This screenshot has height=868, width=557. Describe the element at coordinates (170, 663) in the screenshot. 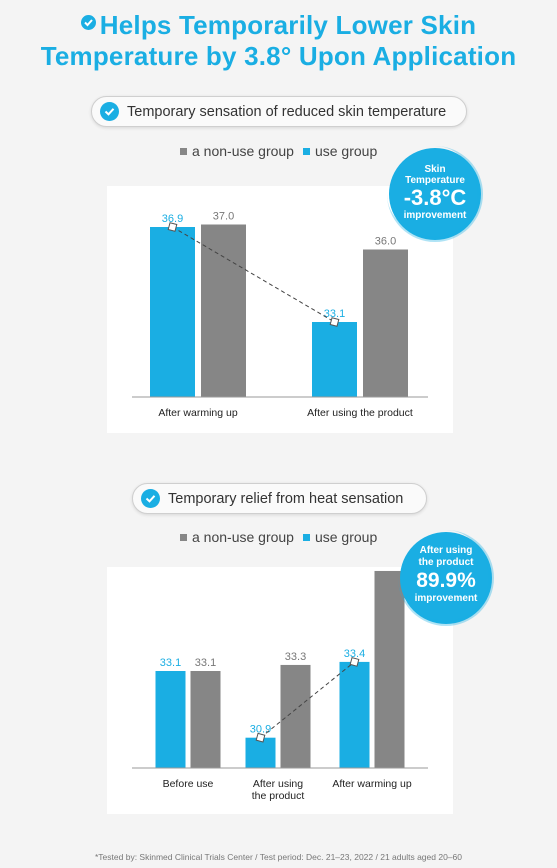

I see `data-label-use-0: 33.1` at that location.